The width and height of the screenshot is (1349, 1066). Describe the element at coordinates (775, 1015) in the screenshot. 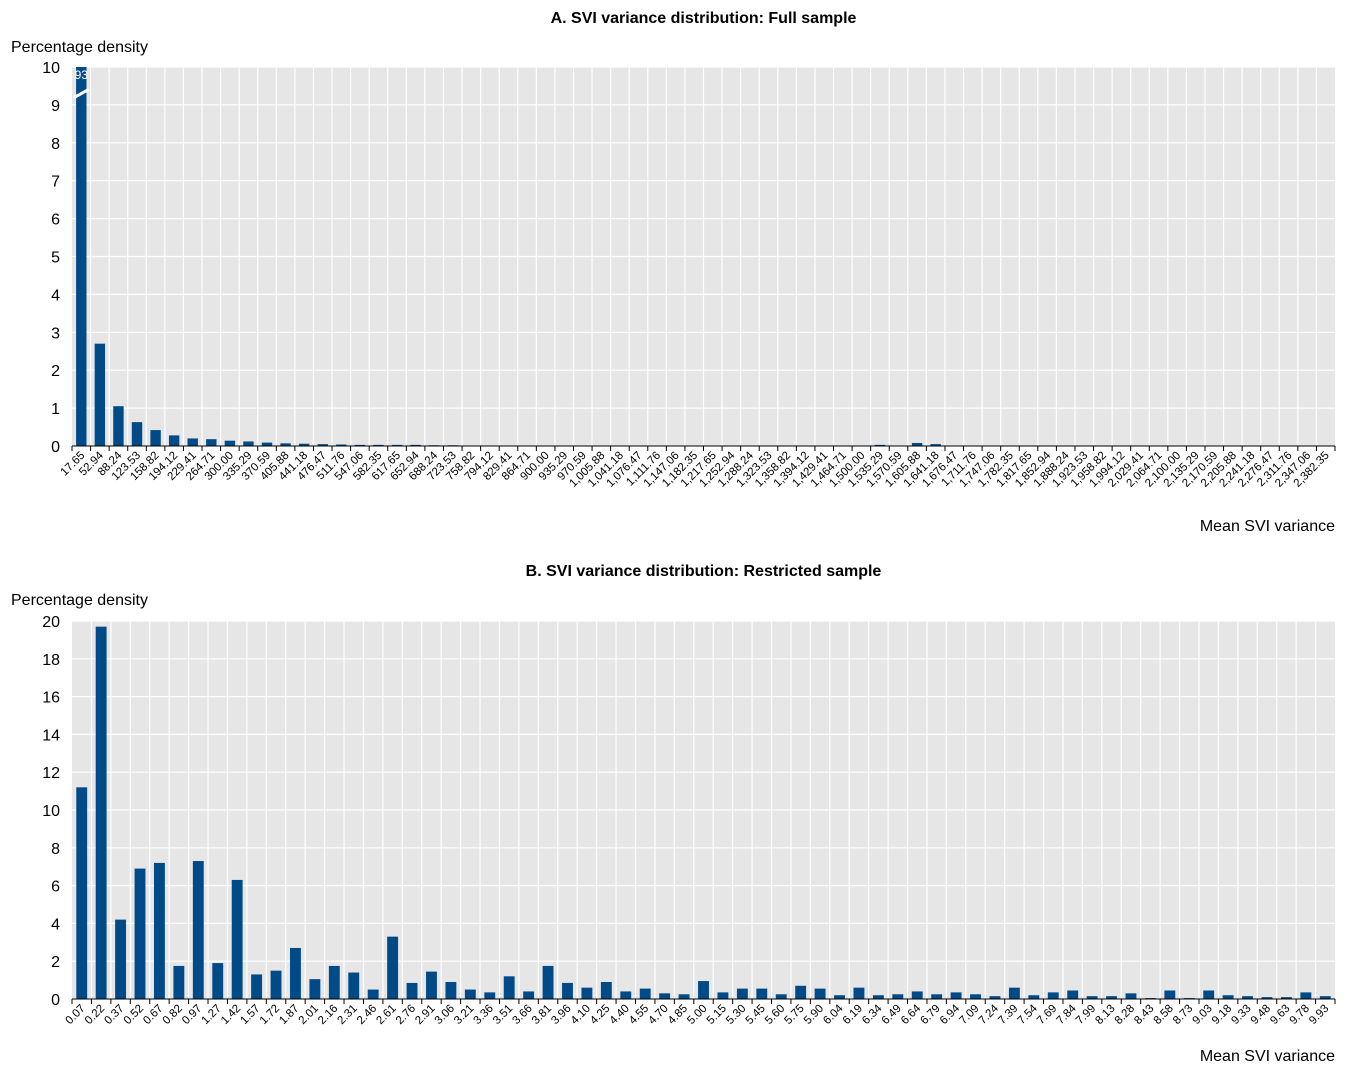

I see `x-tick-label: 5.60` at that location.